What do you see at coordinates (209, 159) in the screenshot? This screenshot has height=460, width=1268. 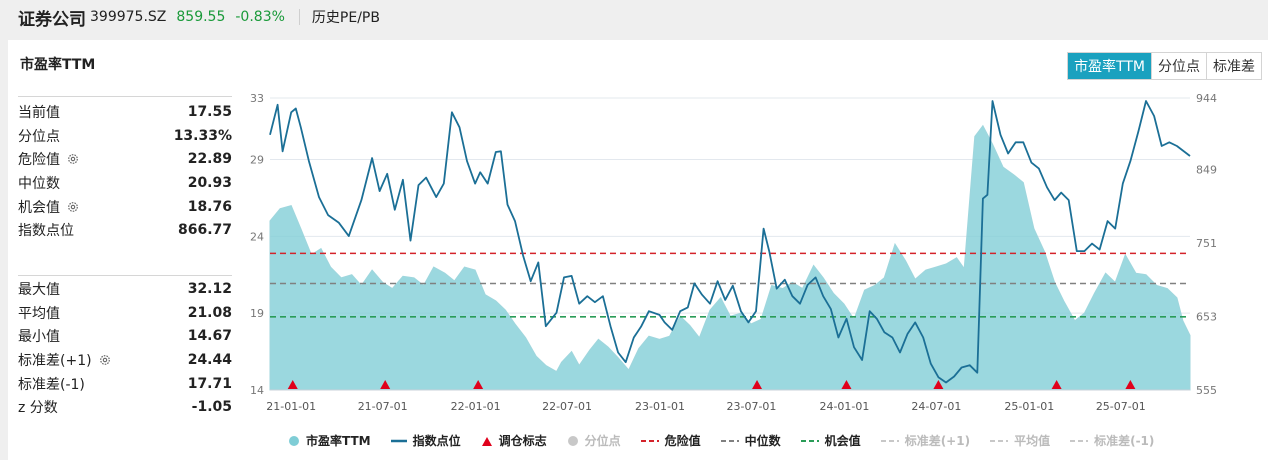 I see `stat-value: 22.89` at bounding box center [209, 159].